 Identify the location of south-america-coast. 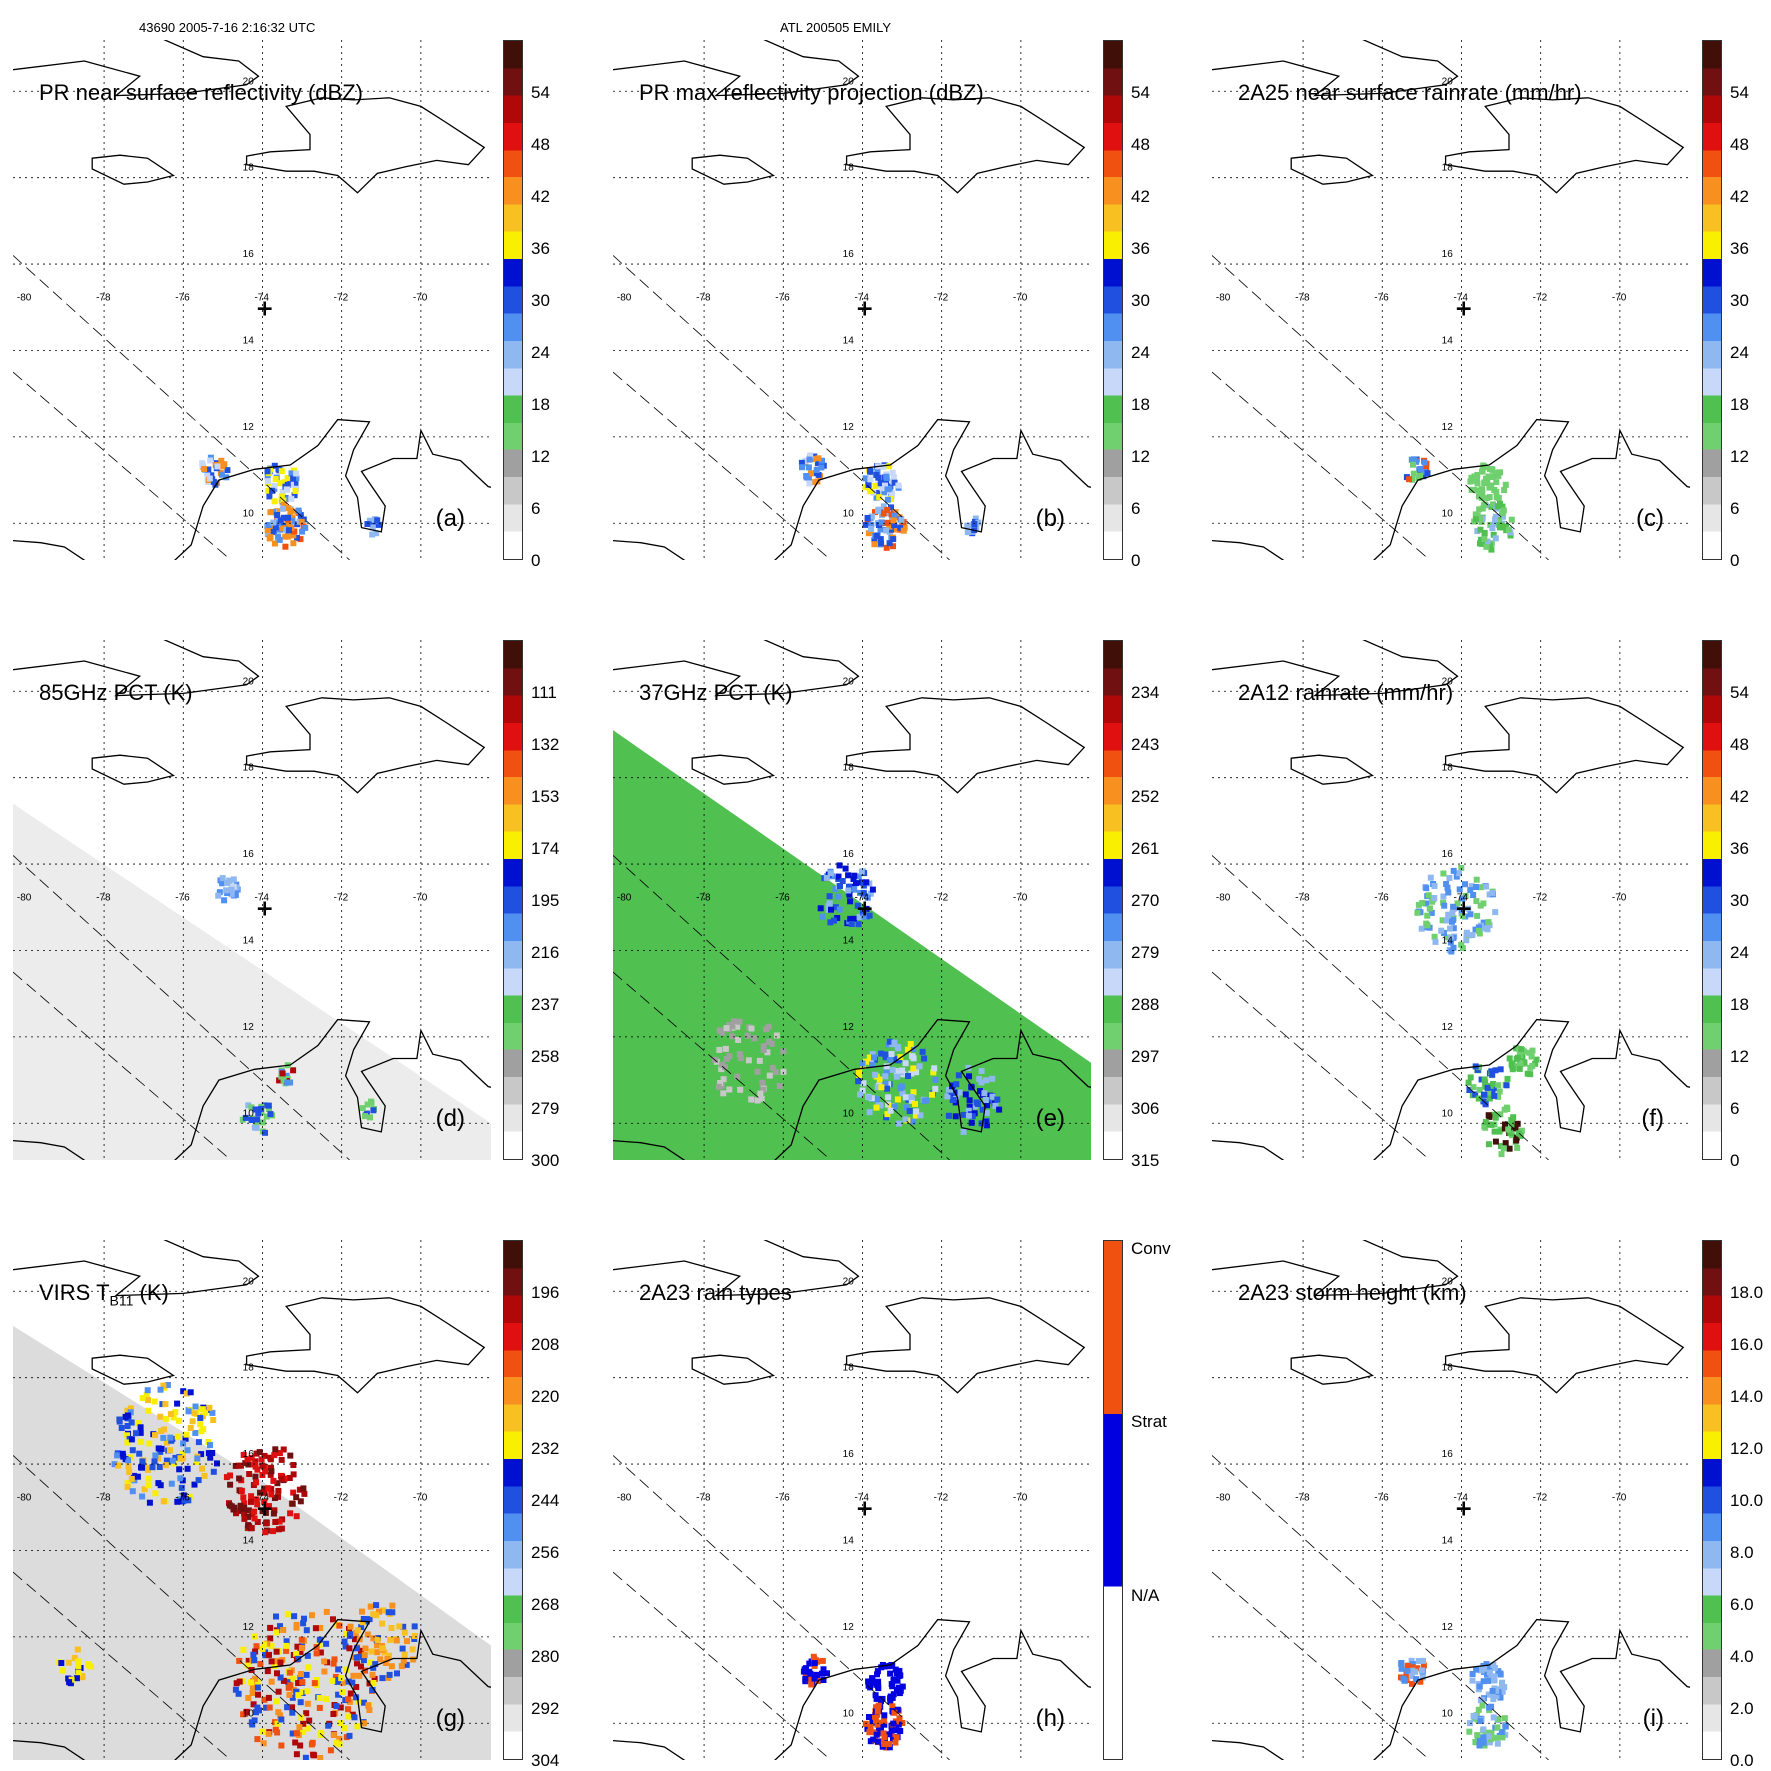
(1451, 1689).